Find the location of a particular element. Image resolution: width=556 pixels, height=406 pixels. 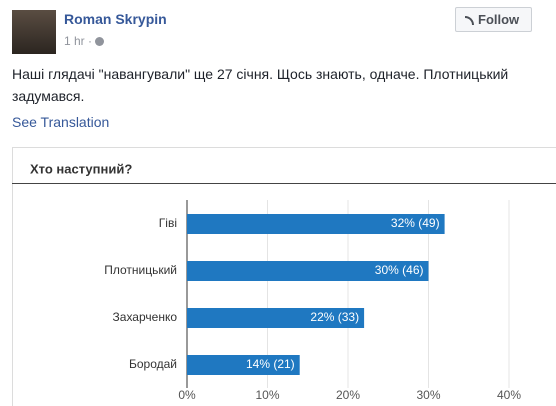

x-tick-label: 30% is located at coordinates (428, 395).